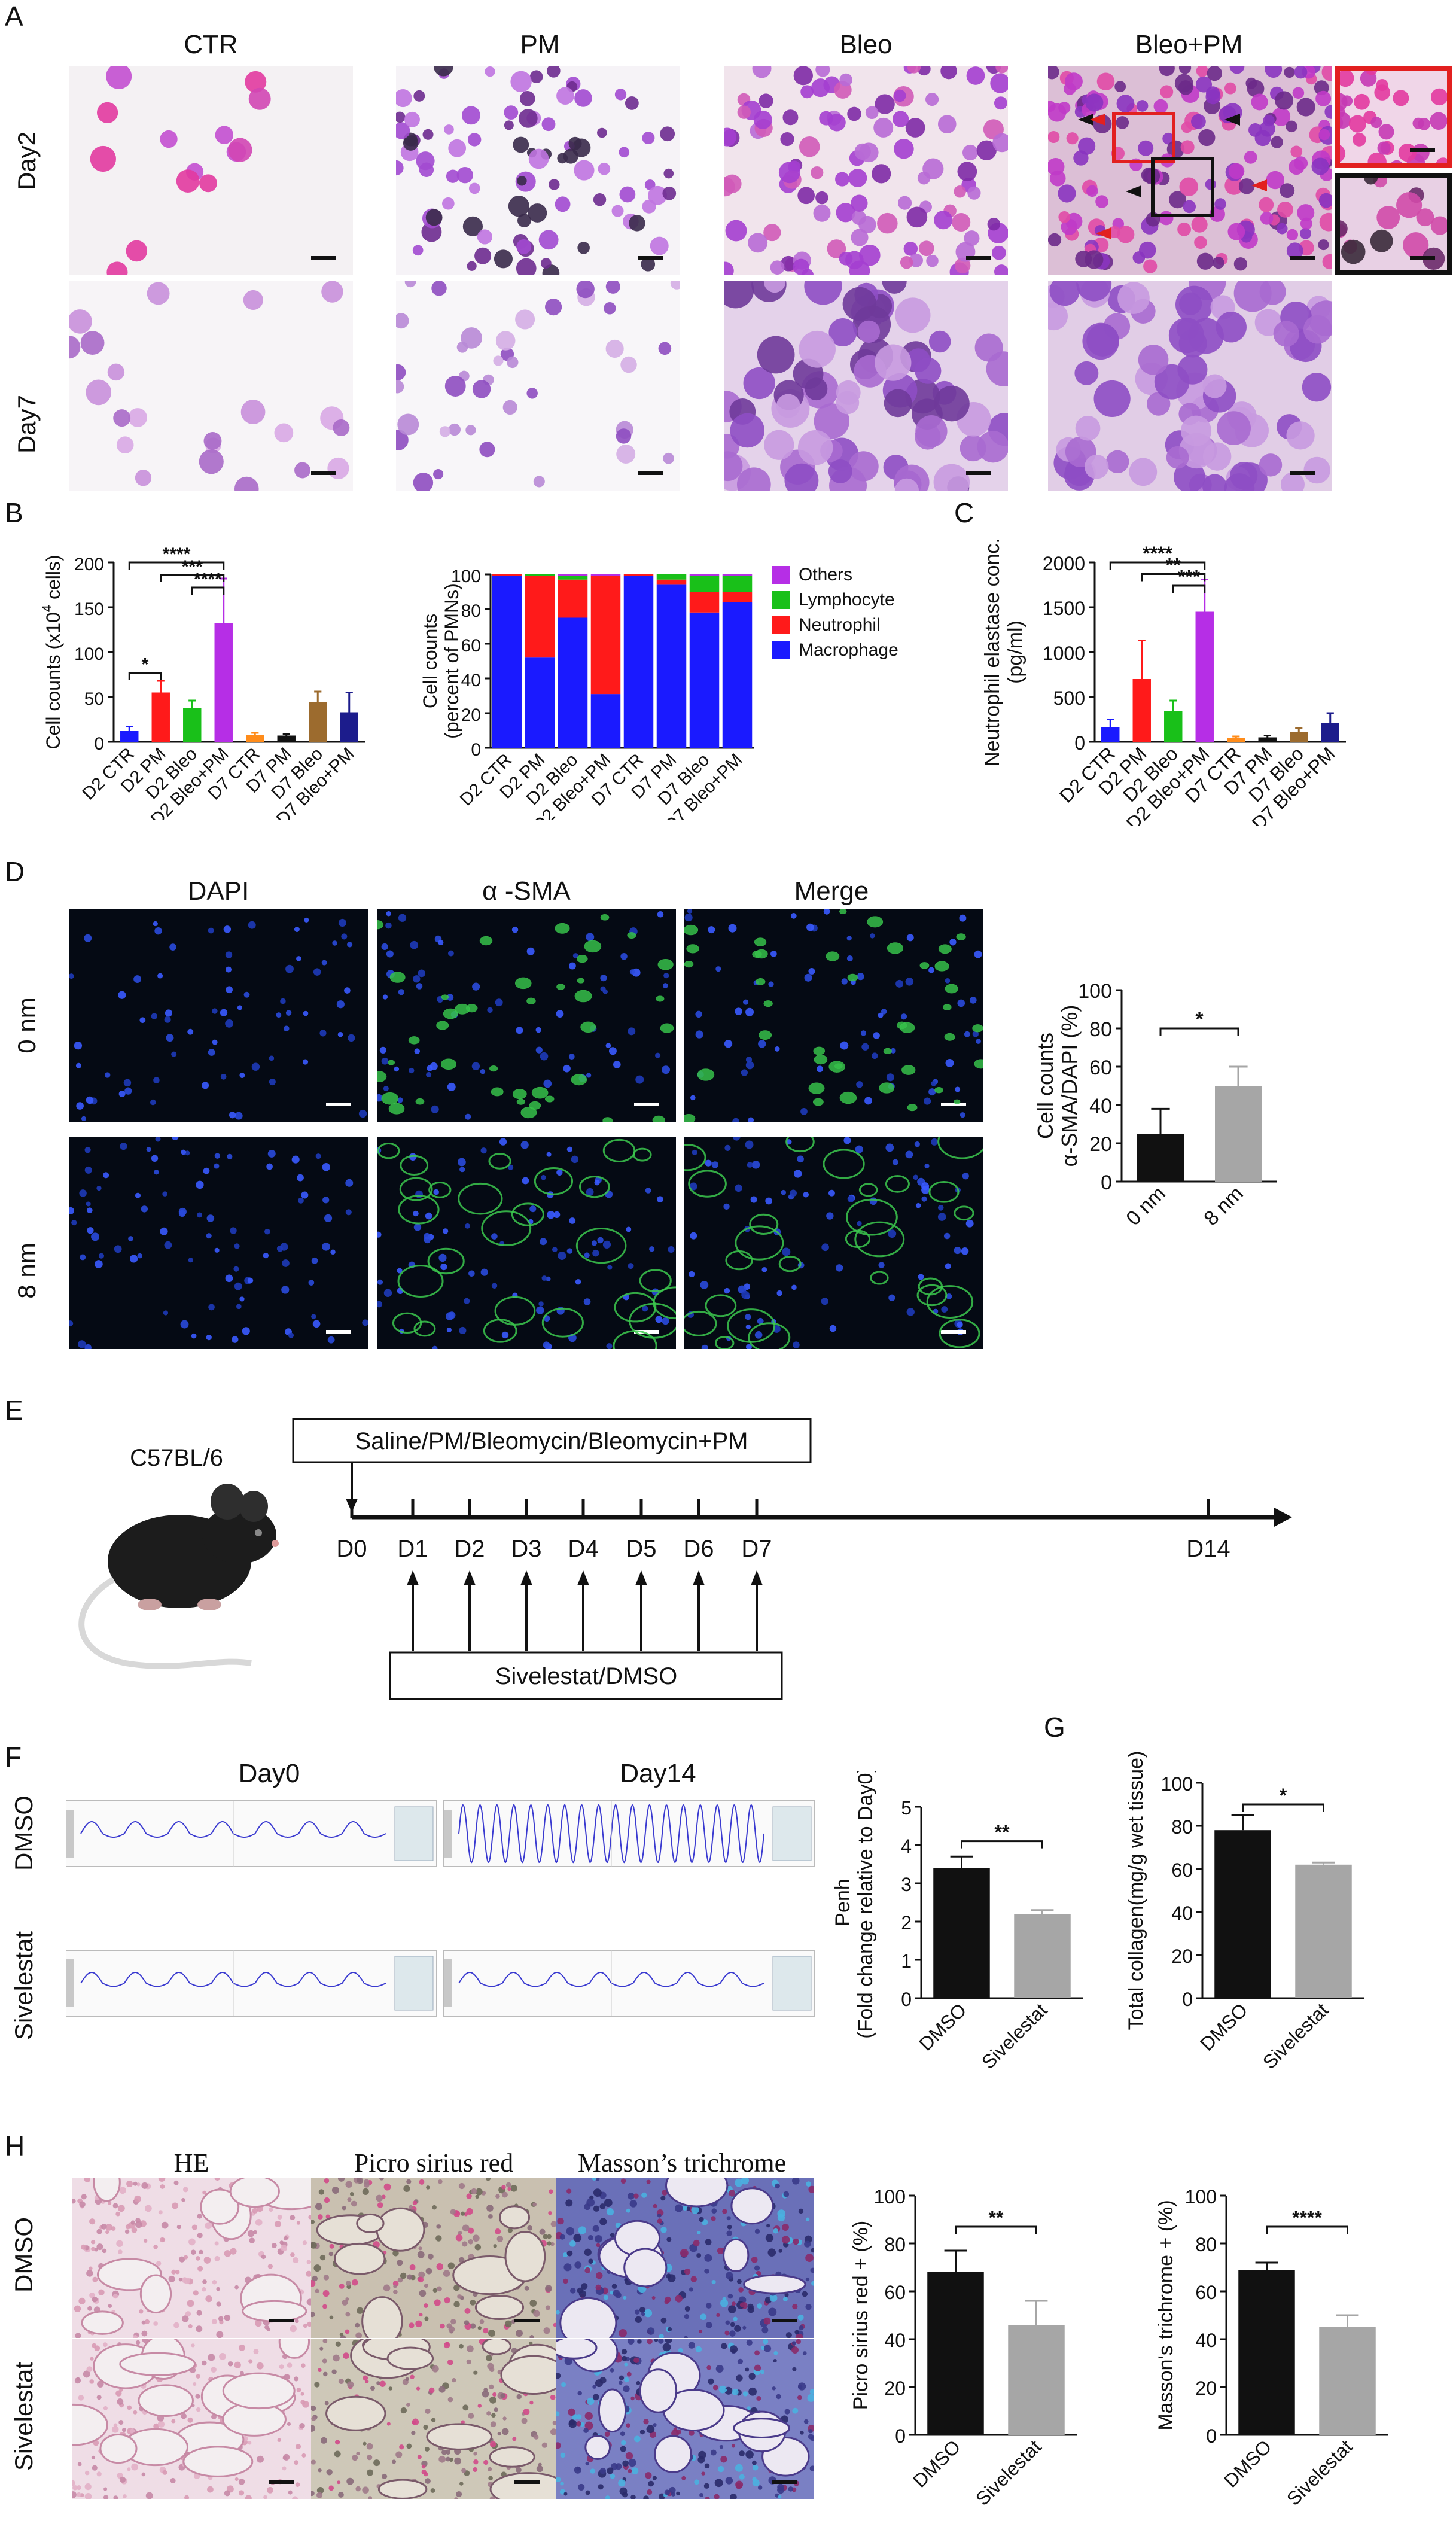 This screenshot has width=1456, height=2533. What do you see at coordinates (847, 600) in the screenshot?
I see `legend-label: Lymphocyte` at bounding box center [847, 600].